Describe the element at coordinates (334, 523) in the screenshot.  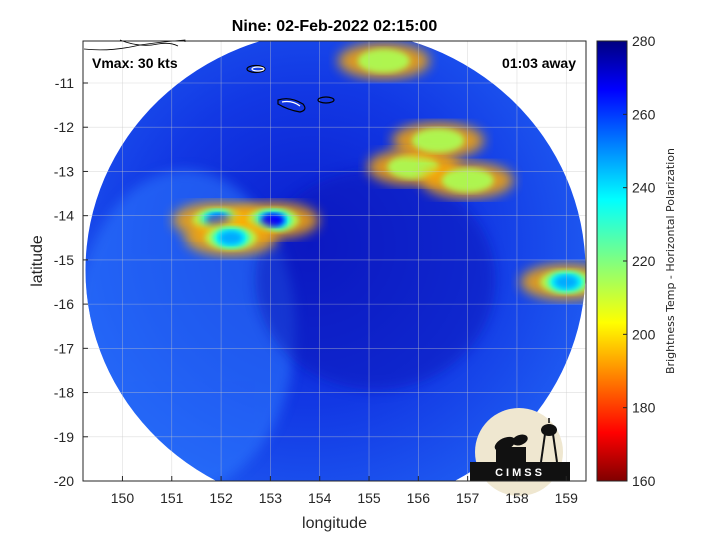
I see `x-axis-label: longitude` at that location.